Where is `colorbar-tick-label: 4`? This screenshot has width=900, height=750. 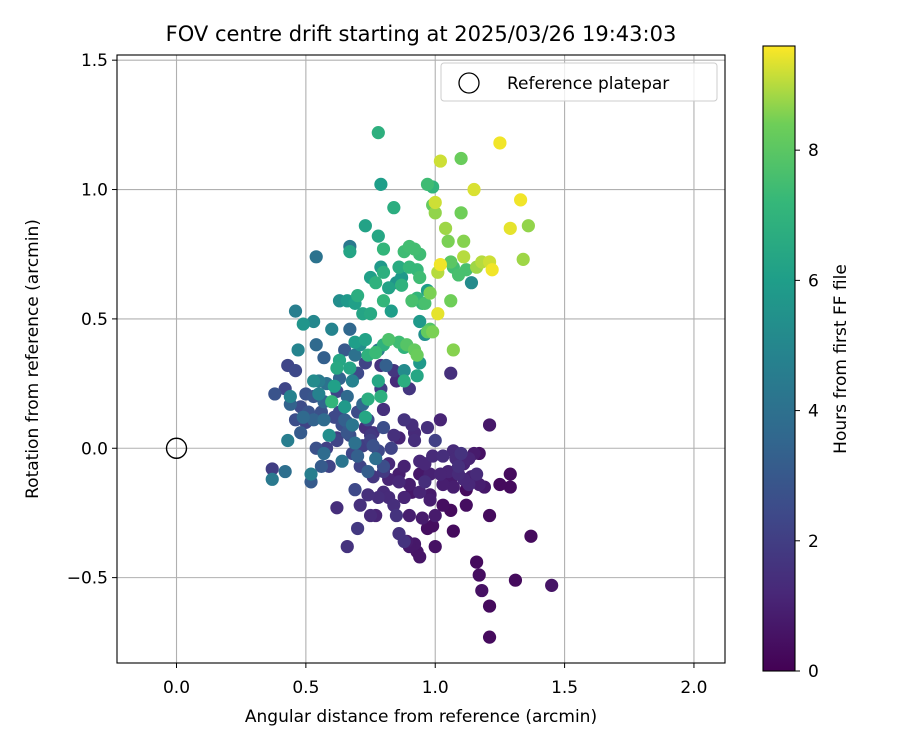
colorbar-tick-label: 4 is located at coordinates (813, 412).